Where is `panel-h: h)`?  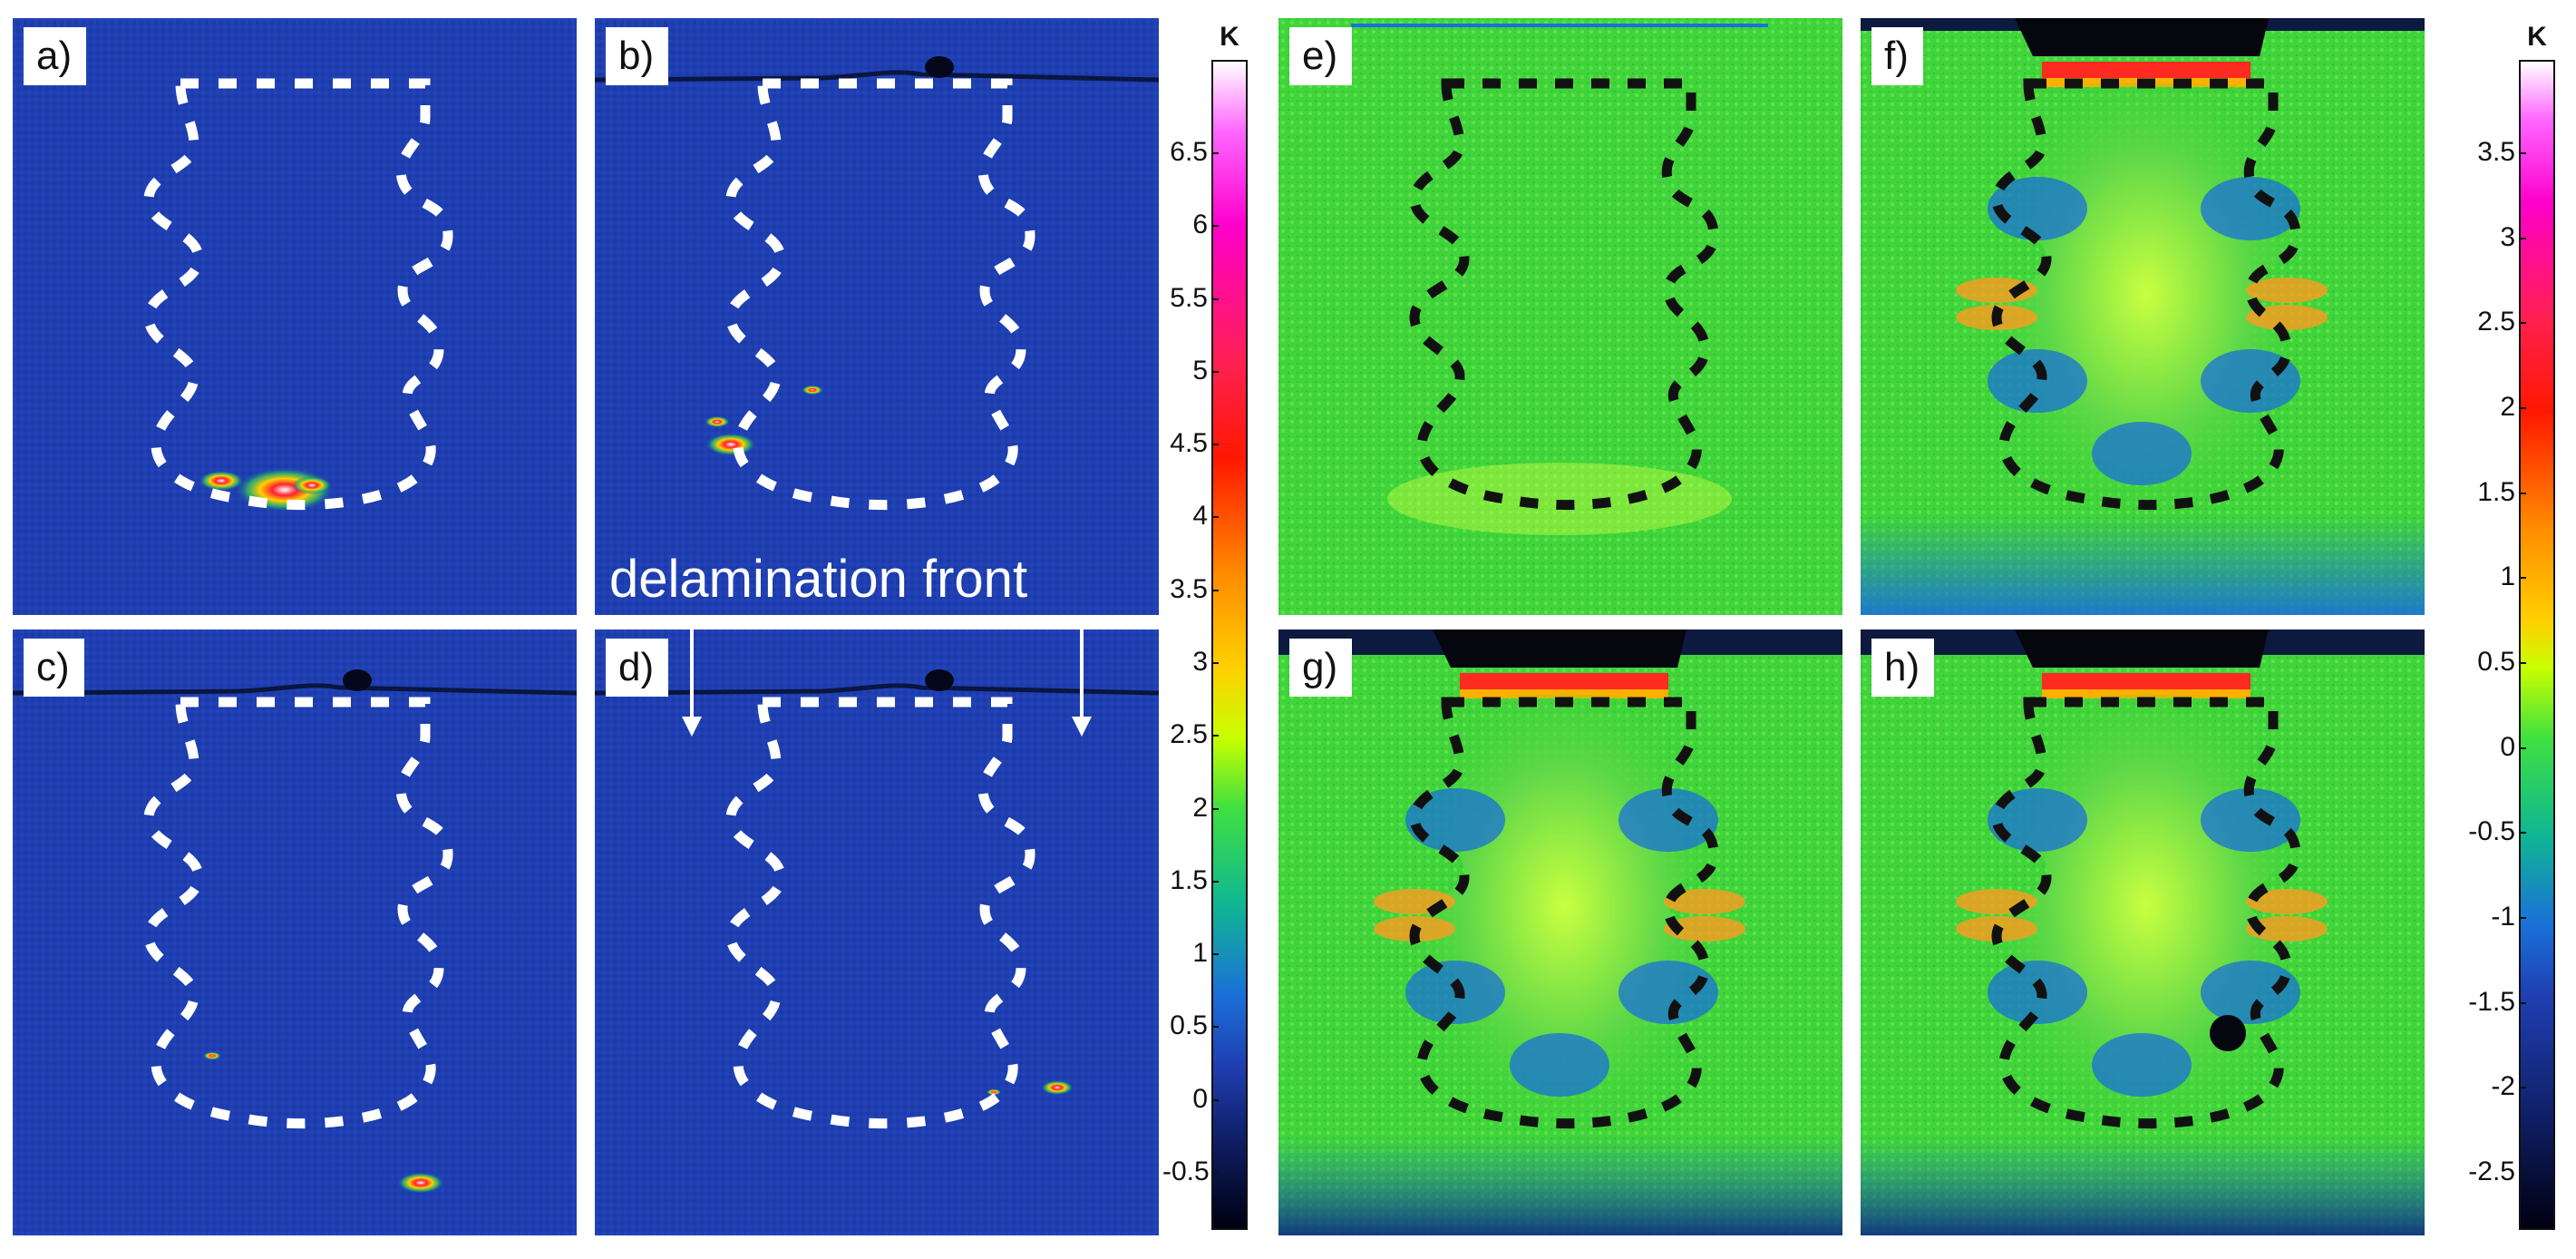 panel-h: h) is located at coordinates (2143, 933).